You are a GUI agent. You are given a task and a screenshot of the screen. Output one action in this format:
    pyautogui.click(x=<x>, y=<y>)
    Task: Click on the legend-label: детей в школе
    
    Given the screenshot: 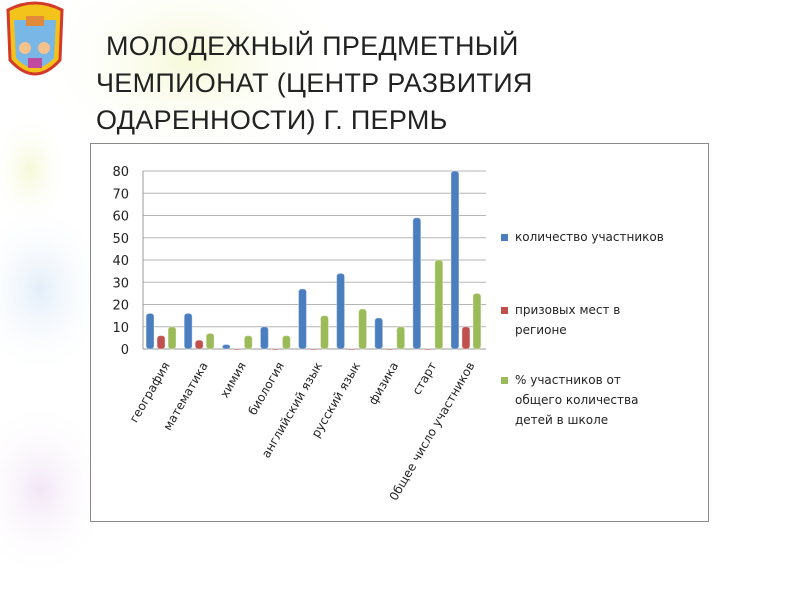 What is the action you would take?
    pyautogui.click(x=561, y=420)
    